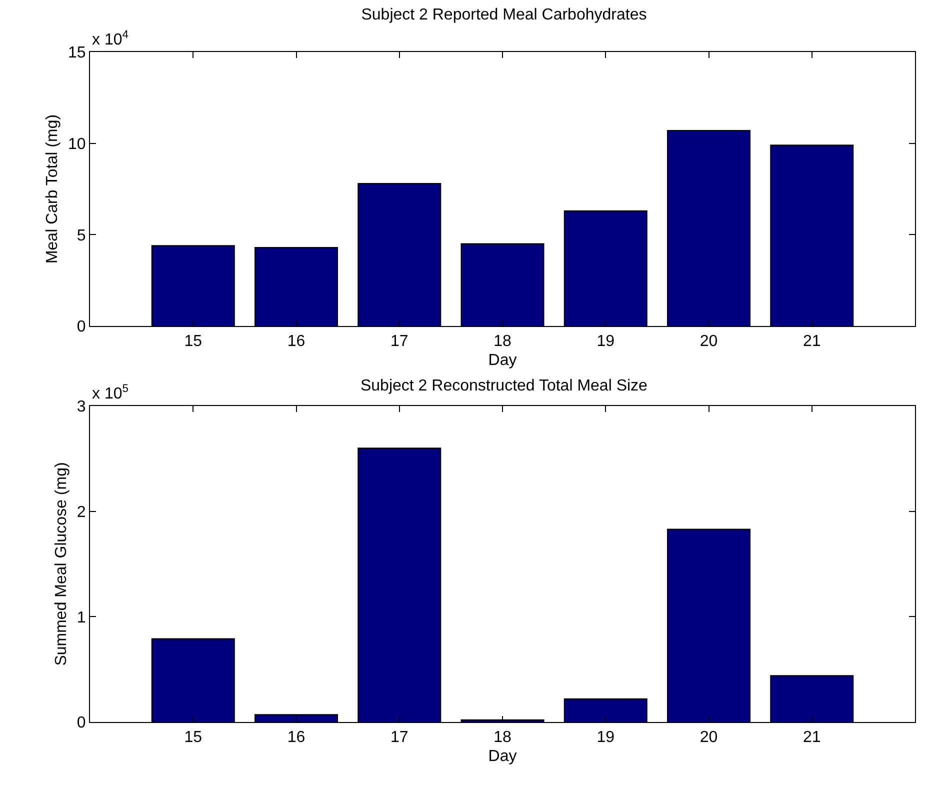 This screenshot has width=942, height=793. What do you see at coordinates (110, 39) in the screenshot?
I see `text: x 10$^{4}$` at bounding box center [110, 39].